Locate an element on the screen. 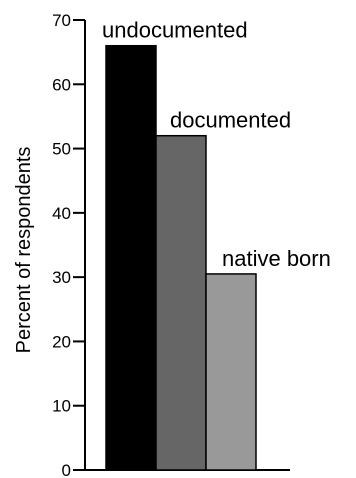 This screenshot has height=478, width=356. y-tick-label: 30 is located at coordinates (61, 277).